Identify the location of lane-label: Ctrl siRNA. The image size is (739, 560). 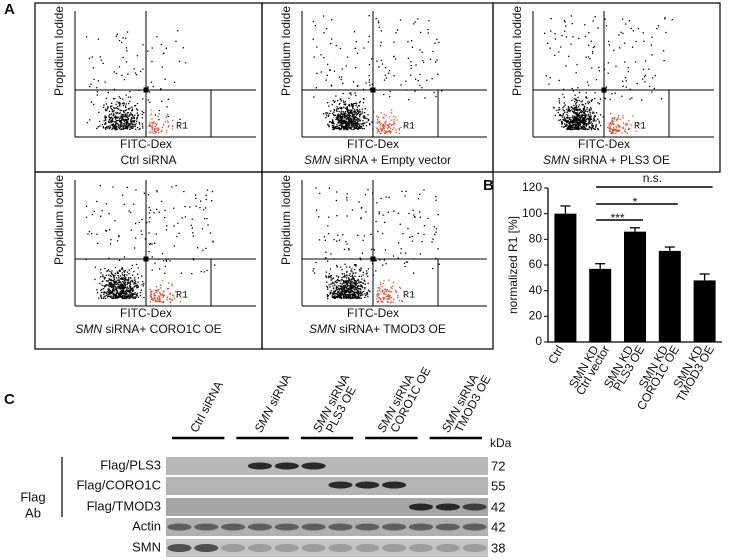
(206, 407).